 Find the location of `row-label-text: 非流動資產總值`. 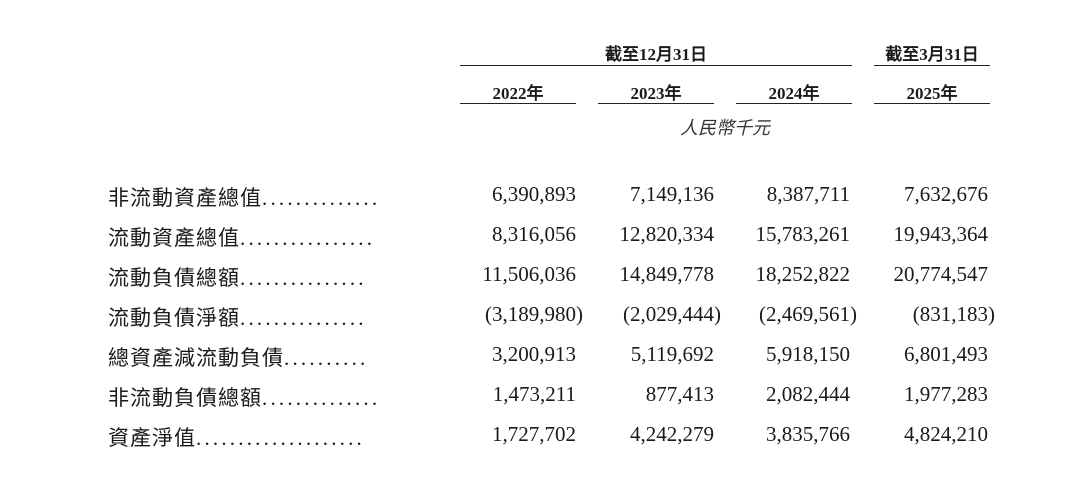

row-label-text: 非流動資產總值 is located at coordinates (185, 198).